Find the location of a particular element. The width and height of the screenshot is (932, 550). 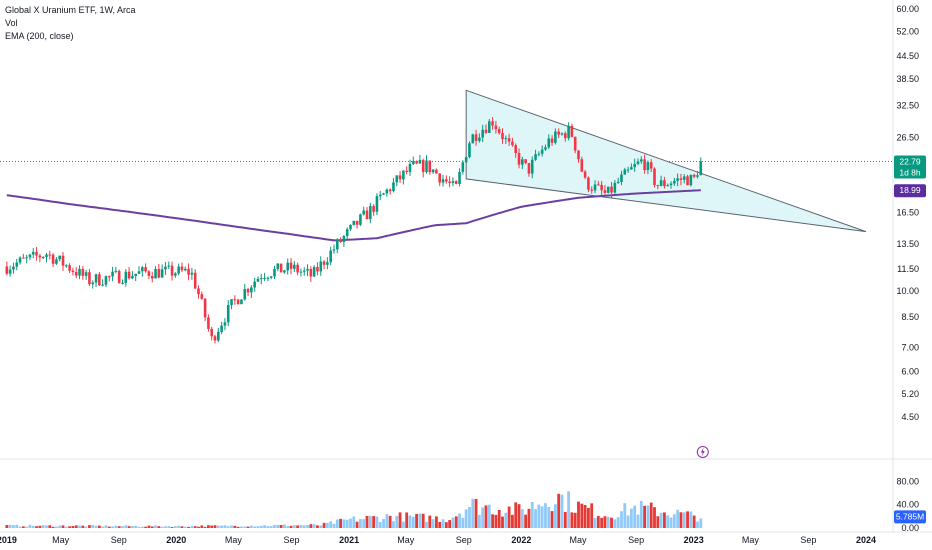

legend-volume: Vol is located at coordinates (11, 23).